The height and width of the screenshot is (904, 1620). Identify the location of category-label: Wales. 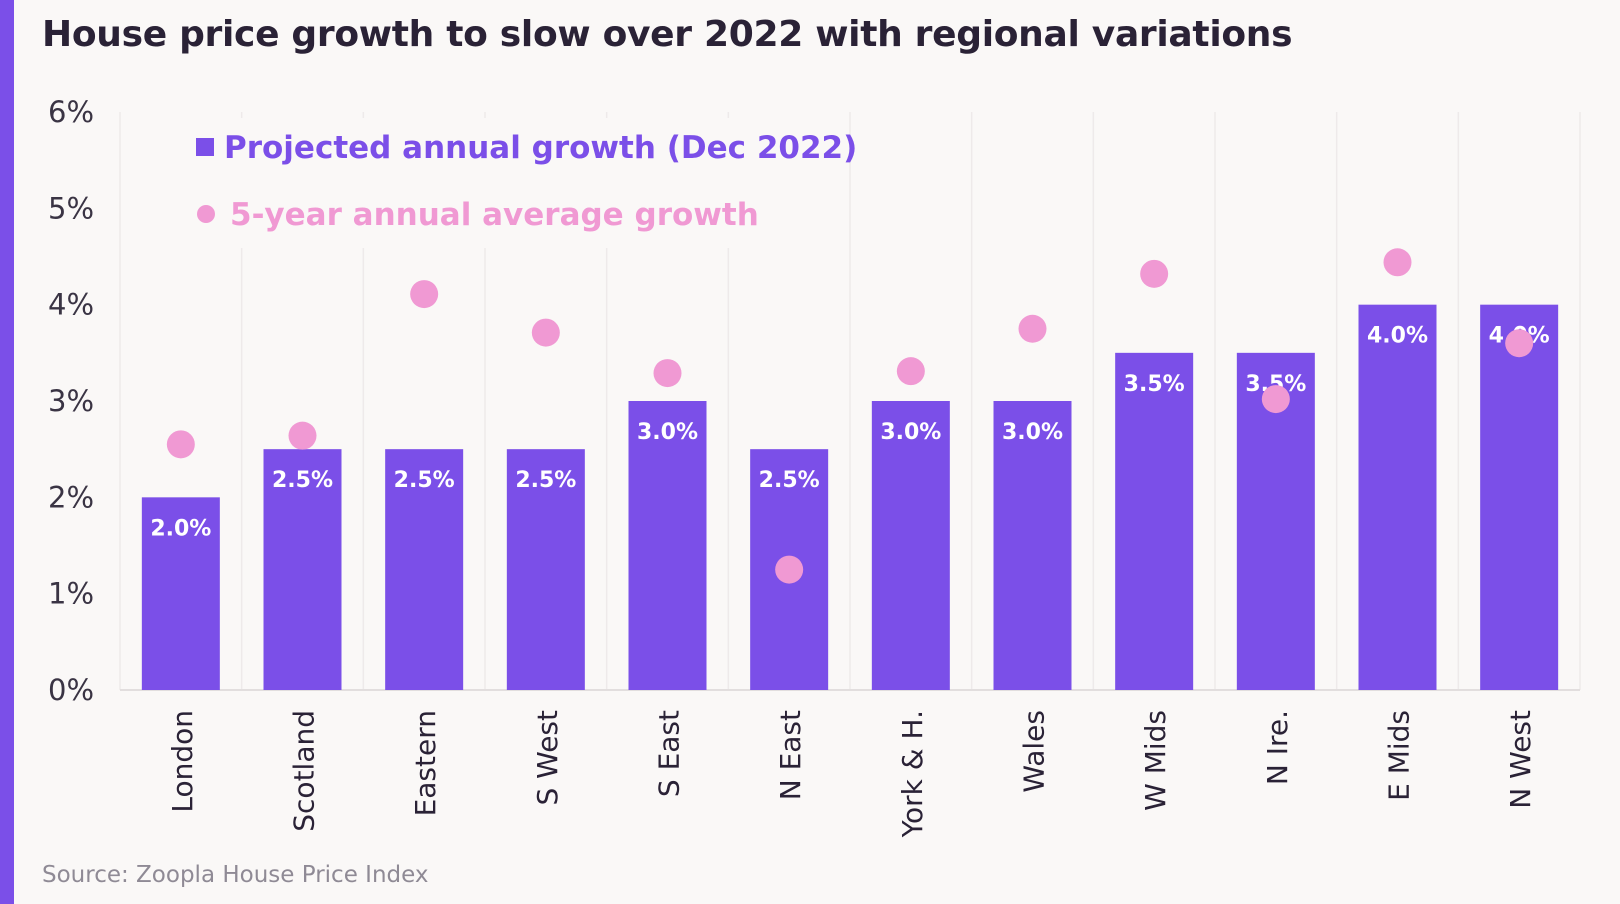
(1034, 751).